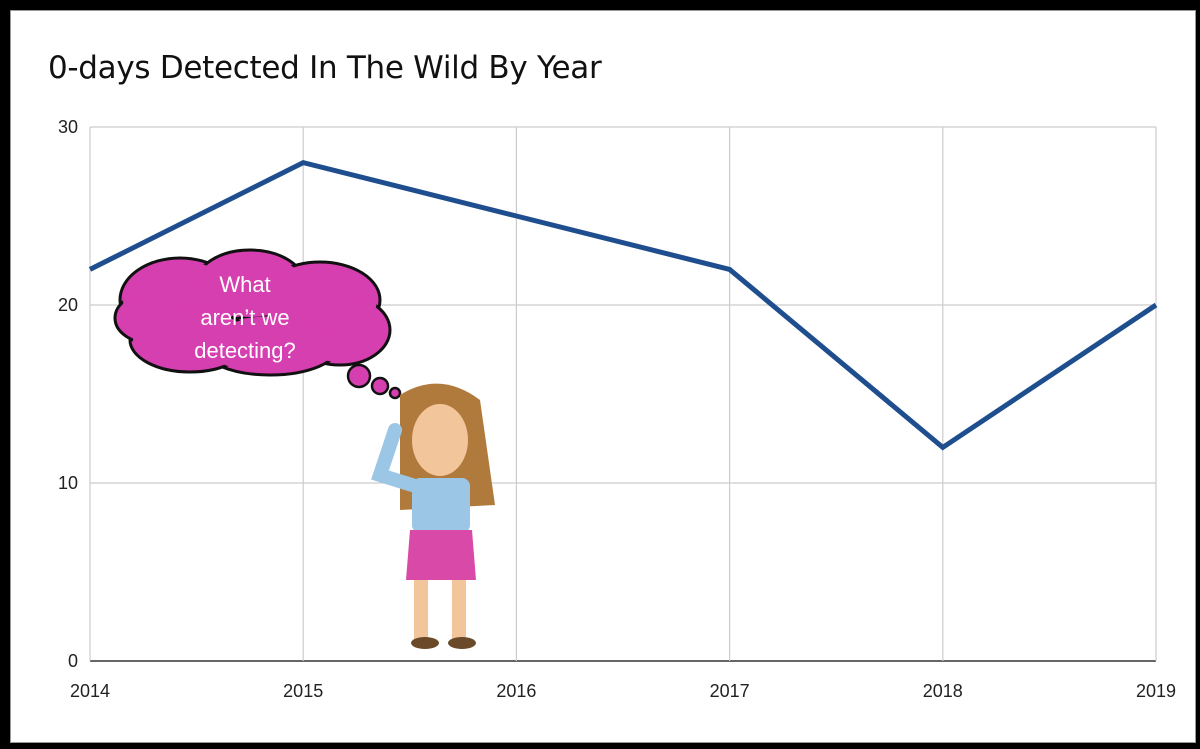  I want to click on character-arm, so click(395, 457).